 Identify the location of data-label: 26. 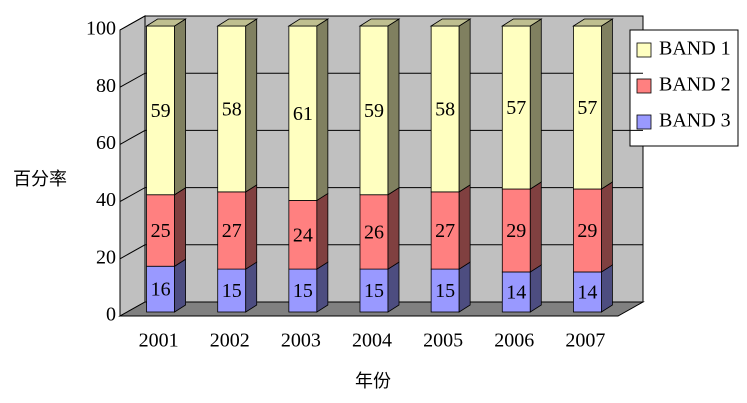
(374, 233).